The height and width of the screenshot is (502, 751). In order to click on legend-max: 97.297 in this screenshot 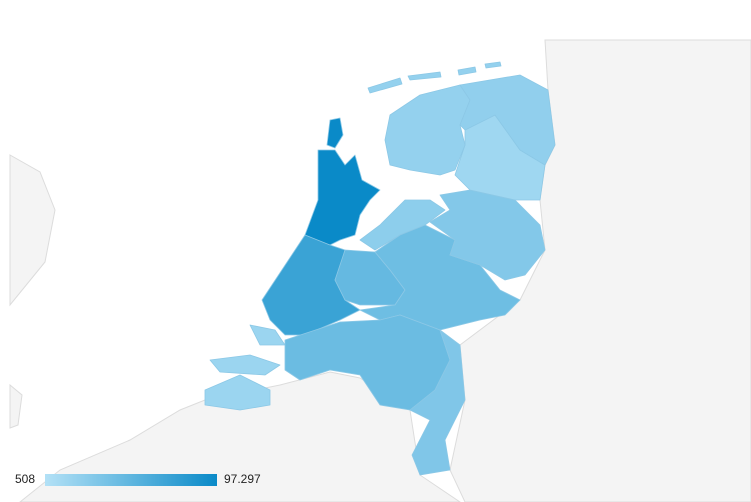, I will do `click(242, 479)`.